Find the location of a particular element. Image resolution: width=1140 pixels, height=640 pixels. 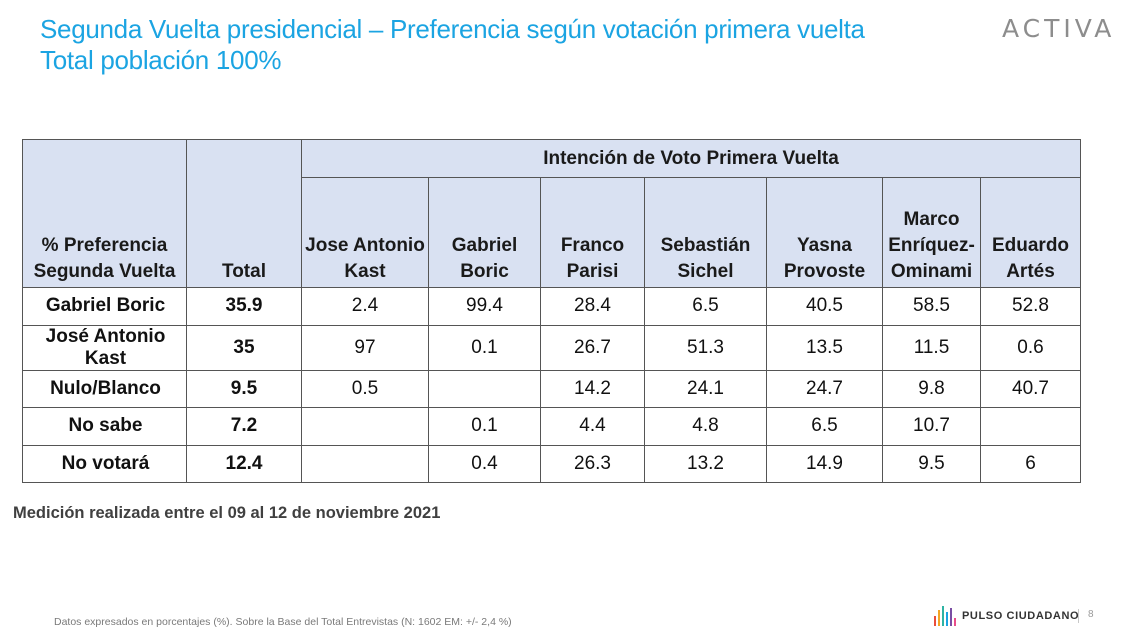

value-cell: 4.4 is located at coordinates (592, 426).